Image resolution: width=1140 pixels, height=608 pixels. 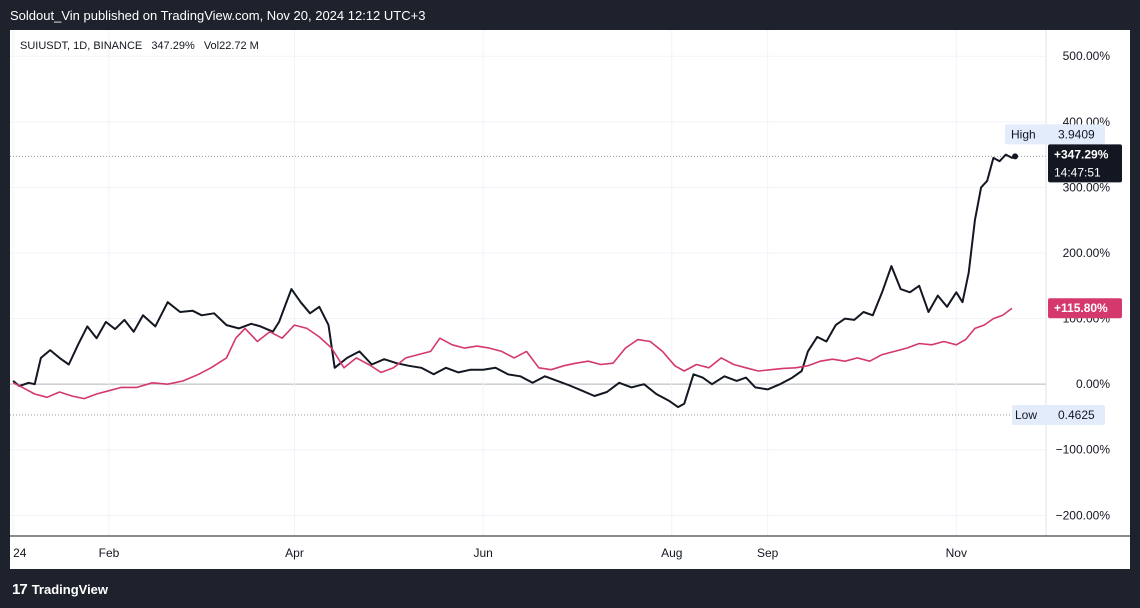 I want to click on footer-brand: 17 TradingView, so click(x=60, y=589).